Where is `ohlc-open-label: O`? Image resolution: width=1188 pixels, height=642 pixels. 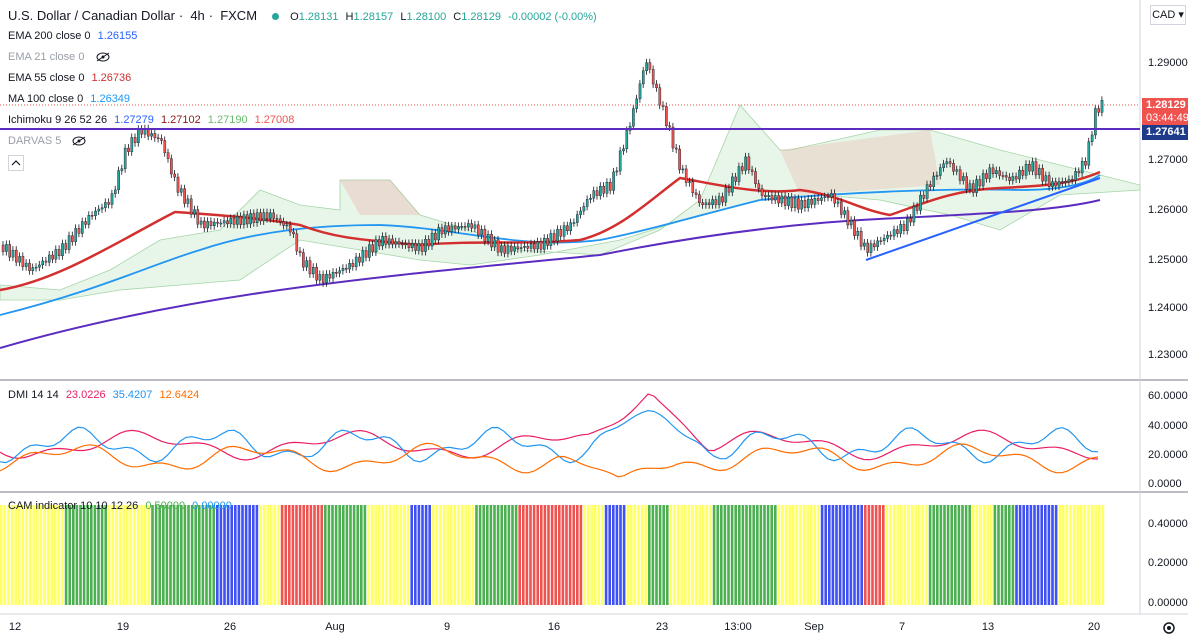
ohlc-open-label: O is located at coordinates (294, 17).